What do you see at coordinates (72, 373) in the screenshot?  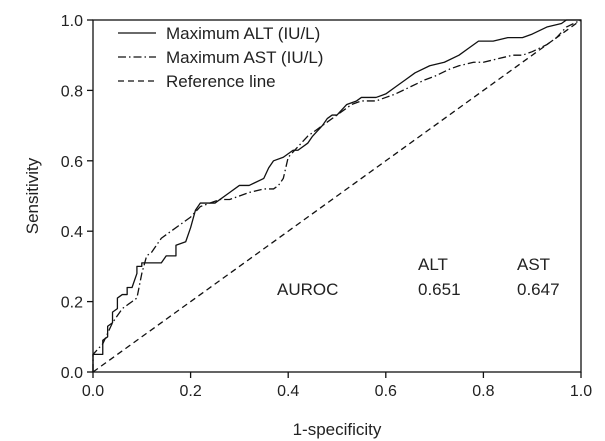 I see `y-tick-label: 0.0` at bounding box center [72, 373].